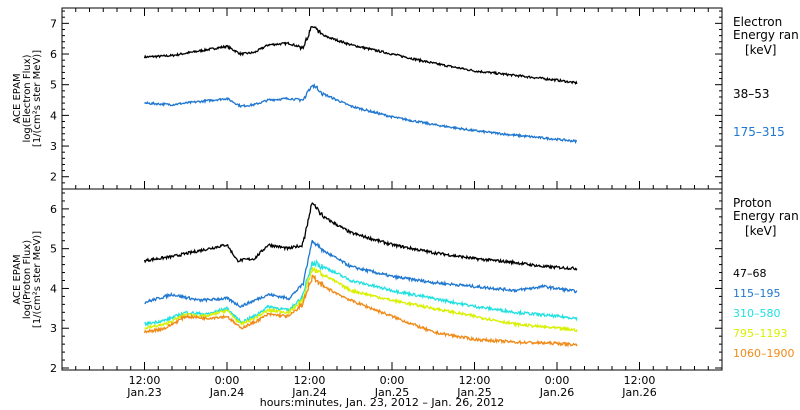  What do you see at coordinates (27, 98) in the screenshot?
I see `y-axis-label: log(Electron Flux)` at bounding box center [27, 98].